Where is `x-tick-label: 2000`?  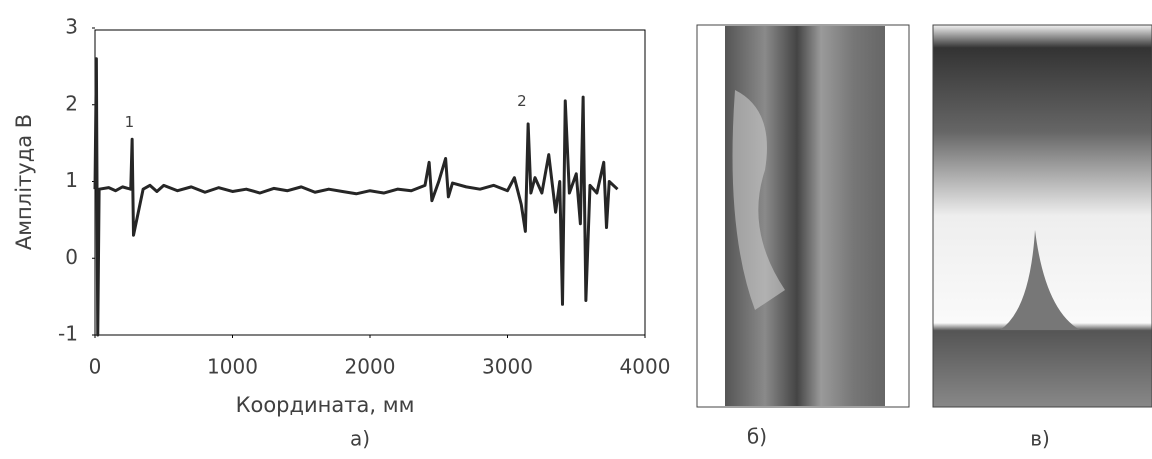 x-tick-label: 2000 is located at coordinates (370, 367).